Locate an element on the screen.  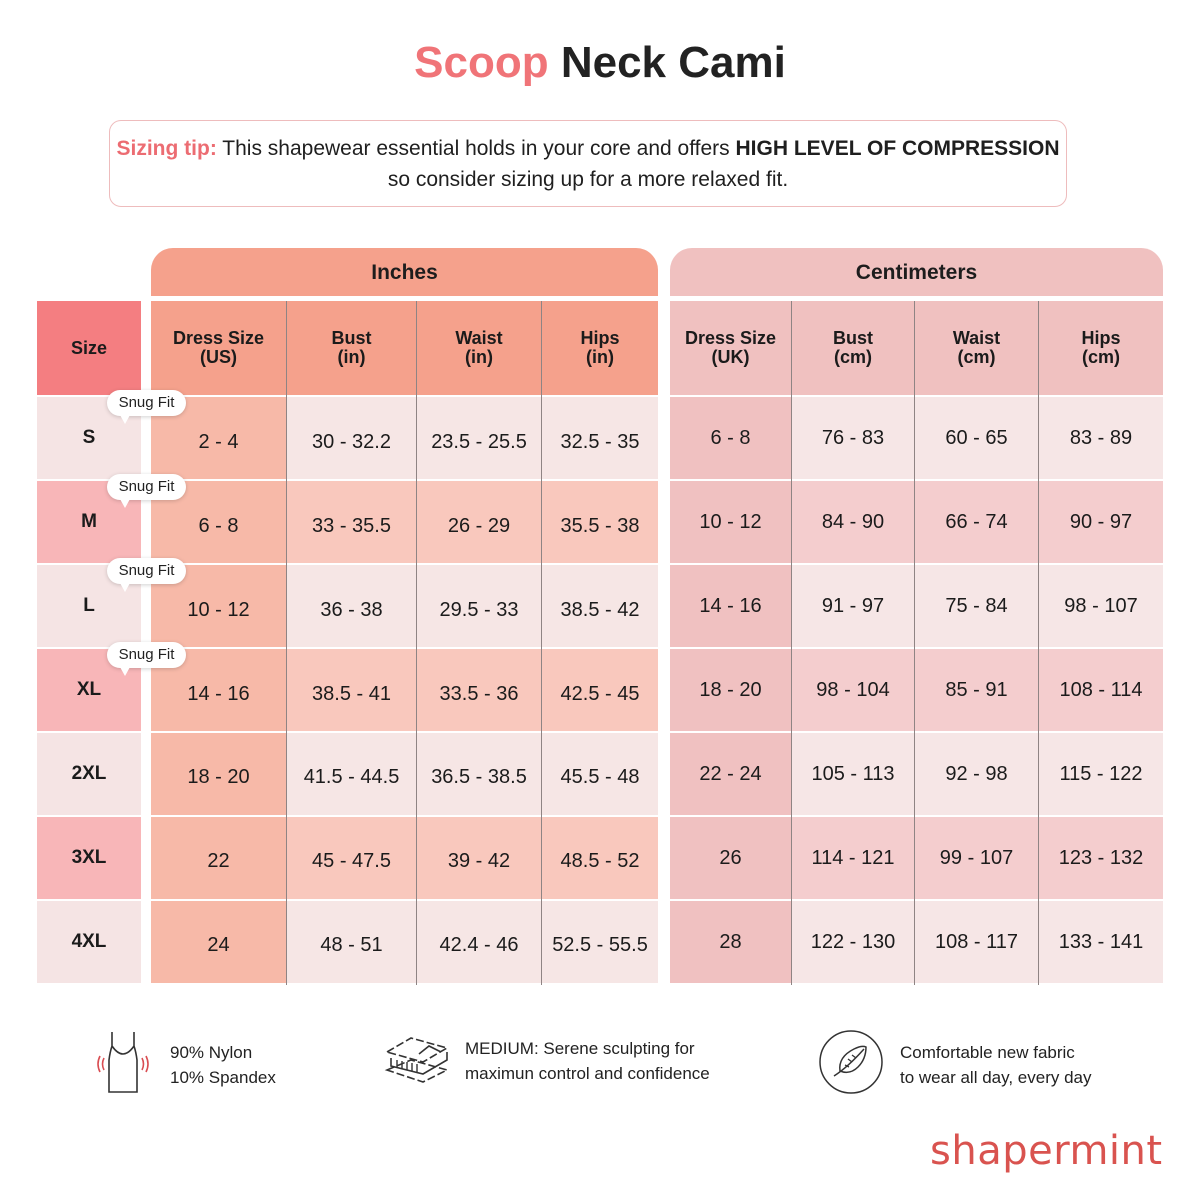
inches-value-cell: 29.5 - 33 is located at coordinates (479, 606).